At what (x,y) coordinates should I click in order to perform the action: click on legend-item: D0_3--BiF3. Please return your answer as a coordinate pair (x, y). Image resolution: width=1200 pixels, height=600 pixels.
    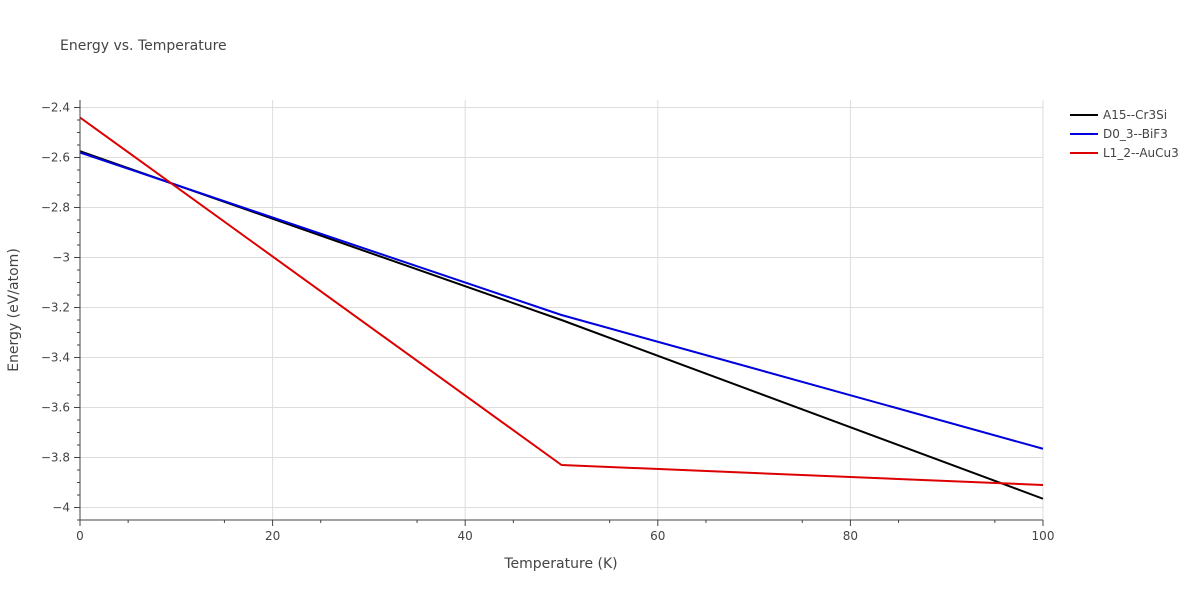
    Looking at the image, I should click on (1119, 134).